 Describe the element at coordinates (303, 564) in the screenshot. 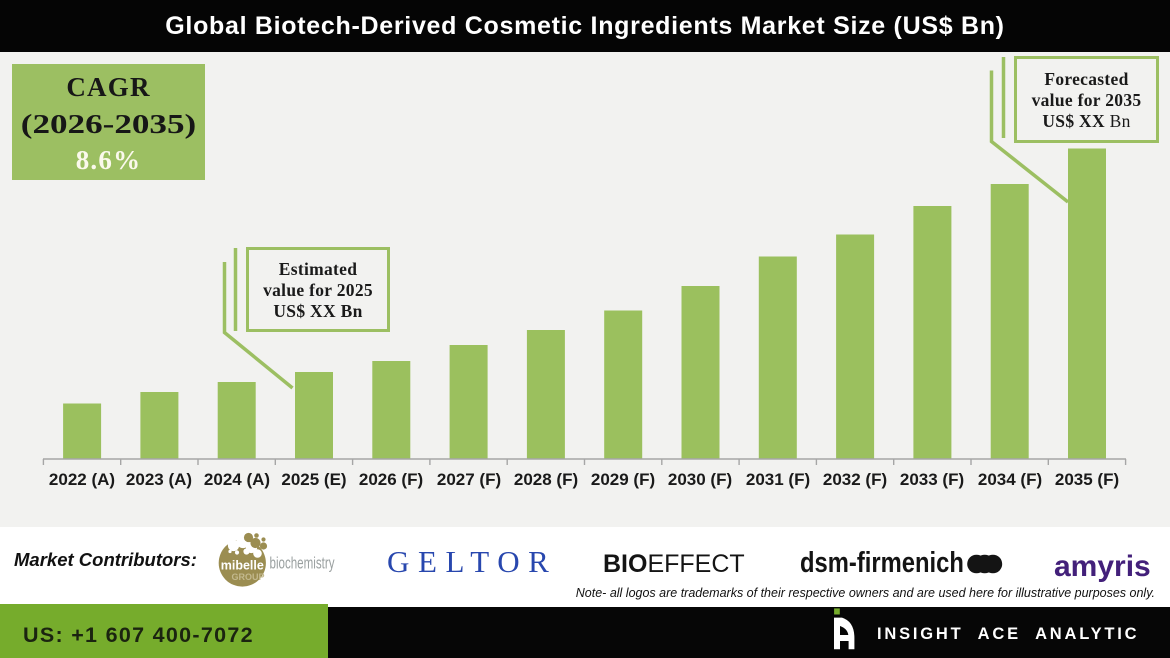

I see `svg-text: biochemistry` at that location.